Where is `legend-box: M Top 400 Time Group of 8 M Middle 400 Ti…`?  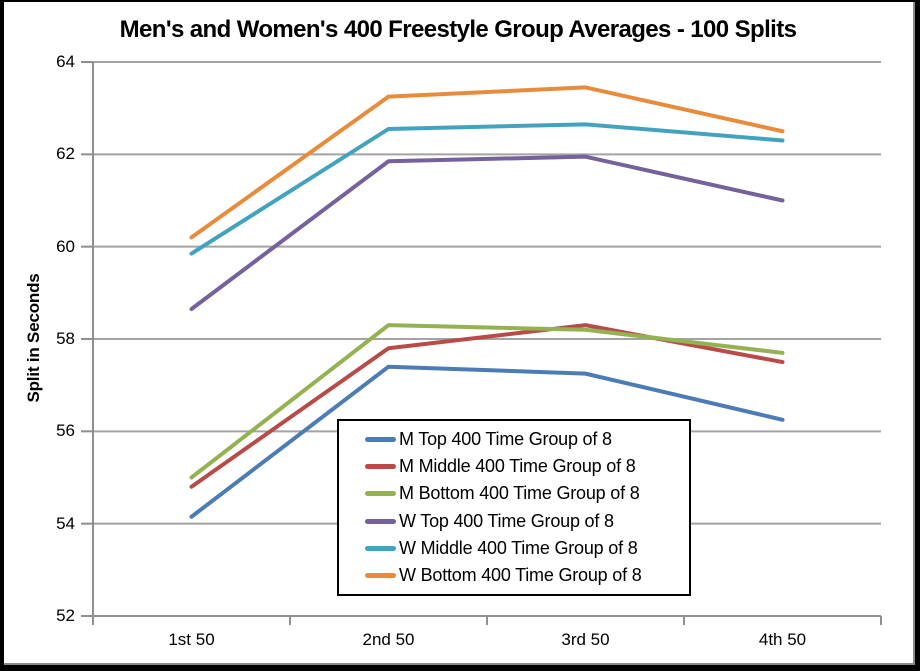
legend-box: M Top 400 Time Group of 8 M Middle 400 Ti… is located at coordinates (514, 507).